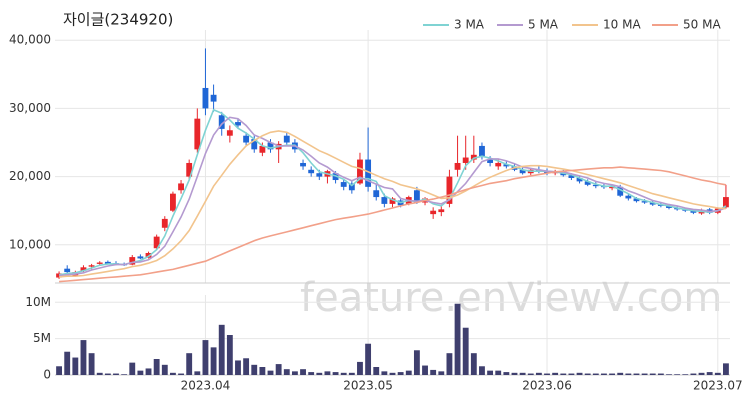  Describe the element at coordinates (702, 25) in the screenshot. I see `legend-label: 50 MA` at that location.